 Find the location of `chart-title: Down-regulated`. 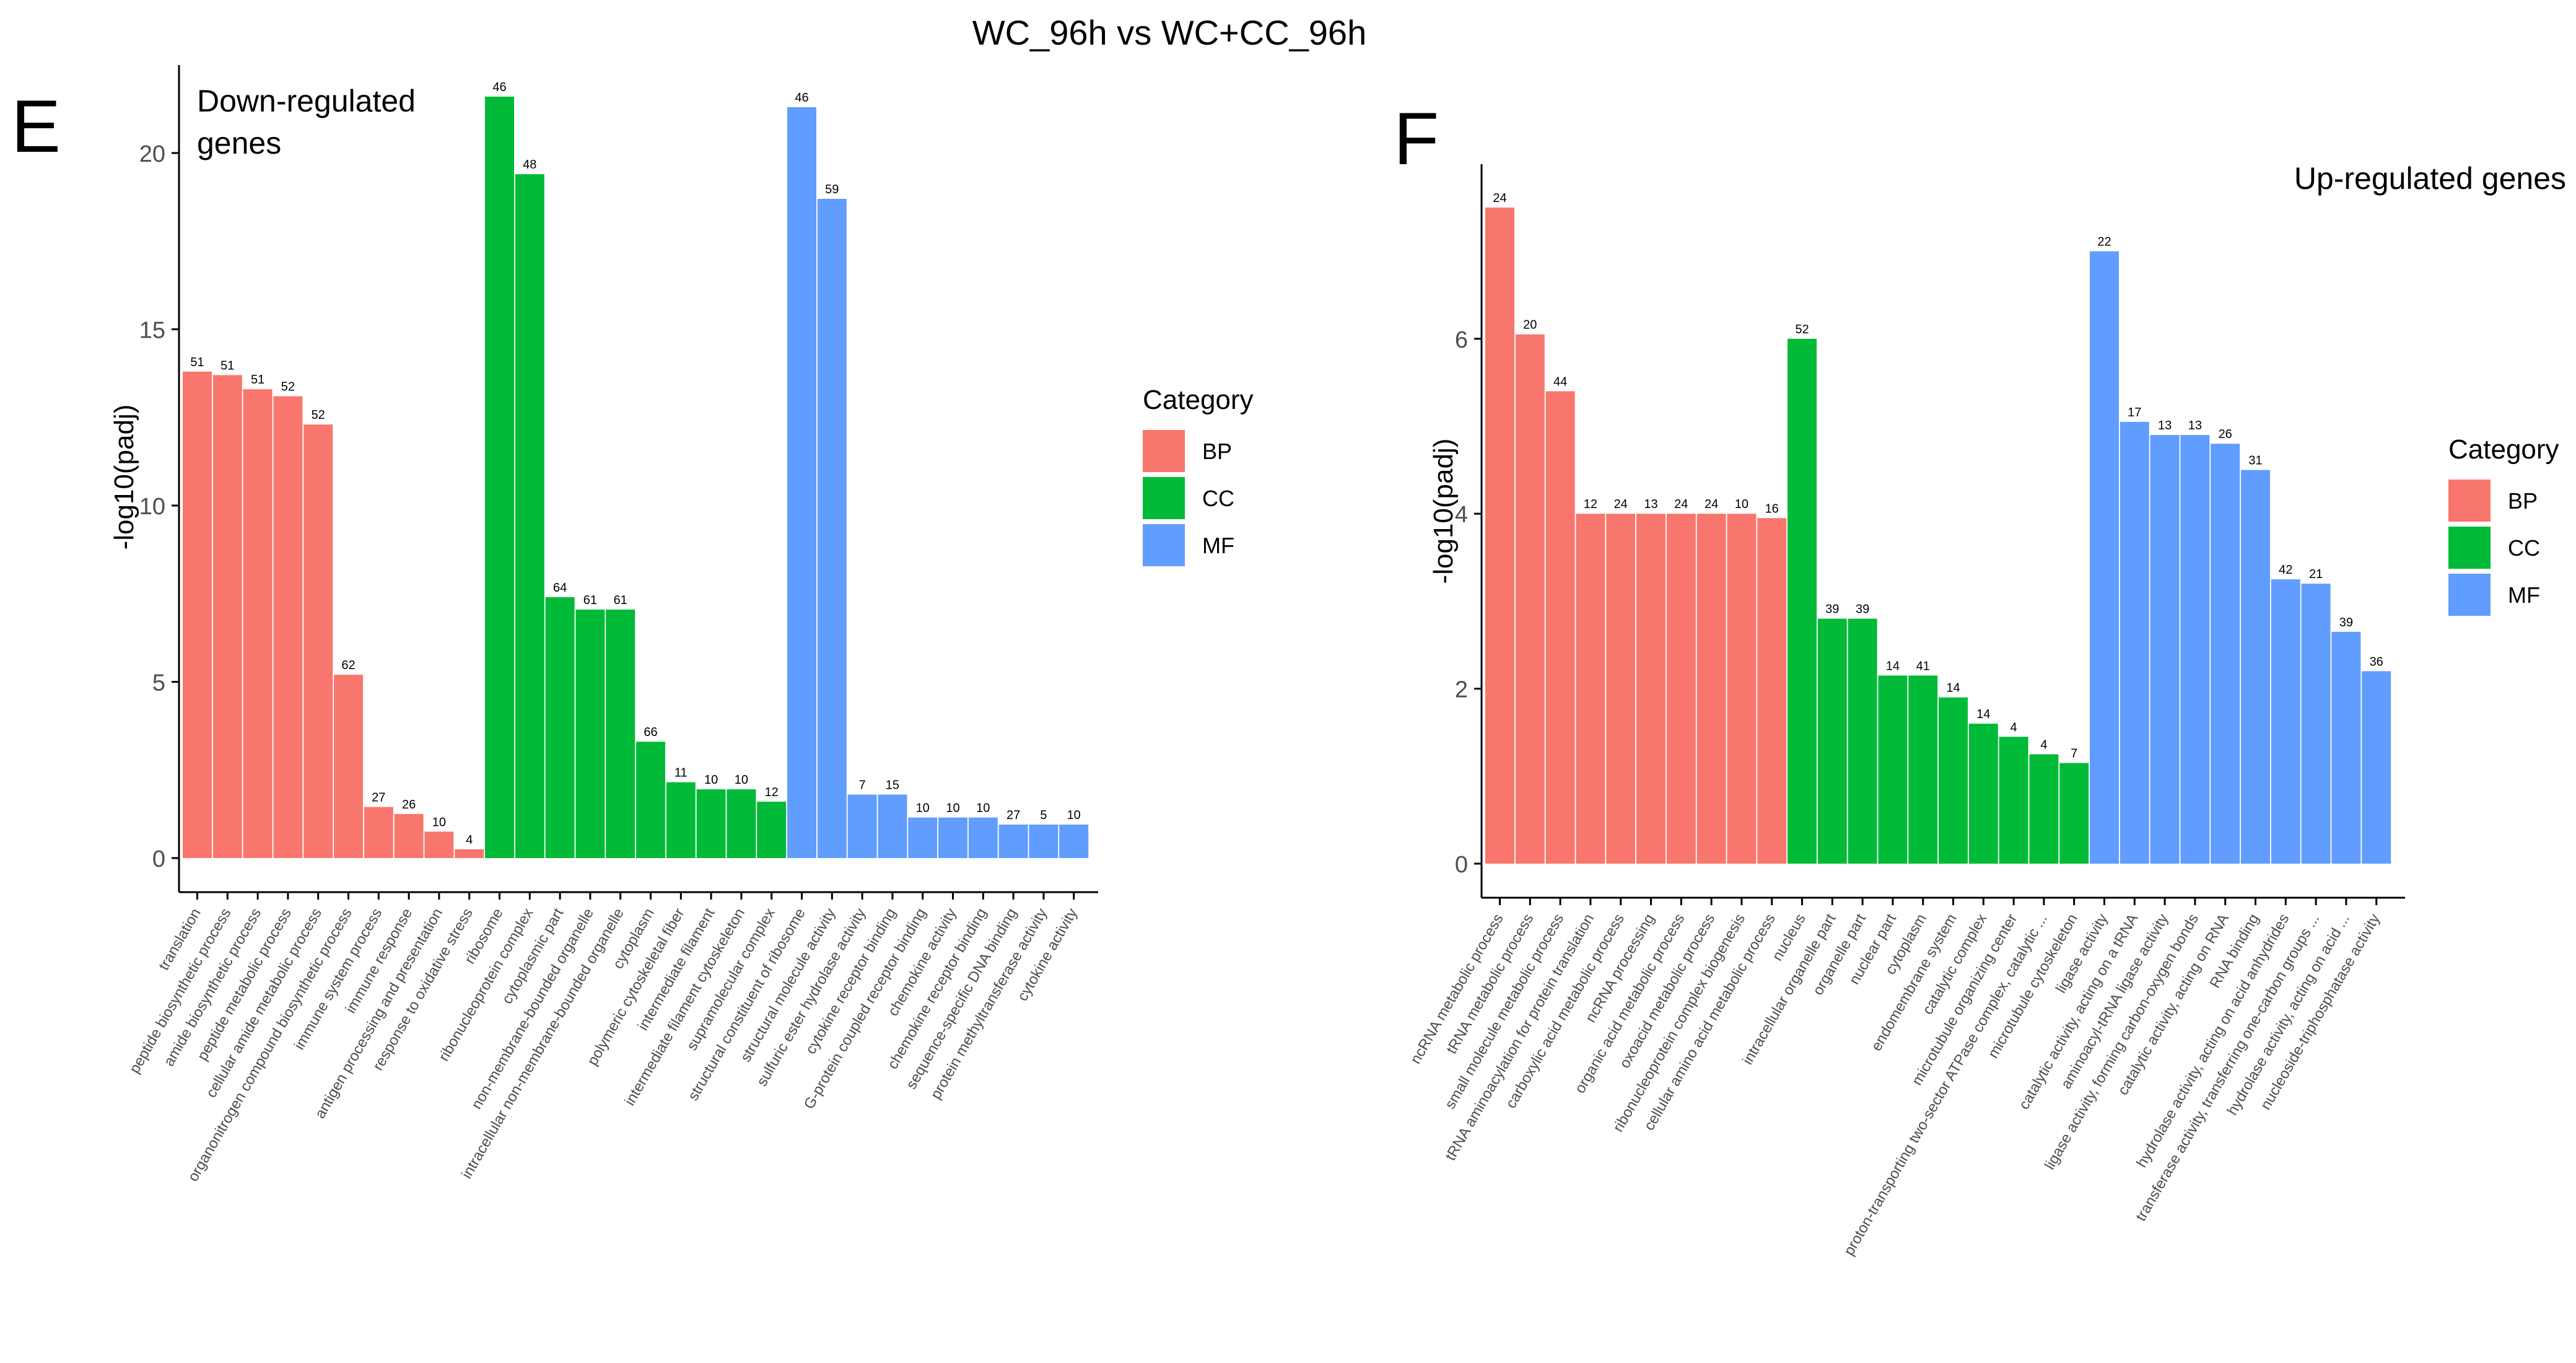

chart-title: Down-regulated is located at coordinates (306, 101).